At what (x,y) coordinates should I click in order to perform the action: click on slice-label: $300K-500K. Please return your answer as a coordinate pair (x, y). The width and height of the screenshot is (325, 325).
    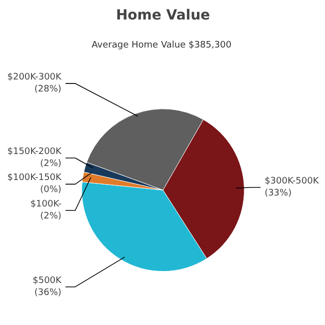
    Looking at the image, I should click on (292, 181).